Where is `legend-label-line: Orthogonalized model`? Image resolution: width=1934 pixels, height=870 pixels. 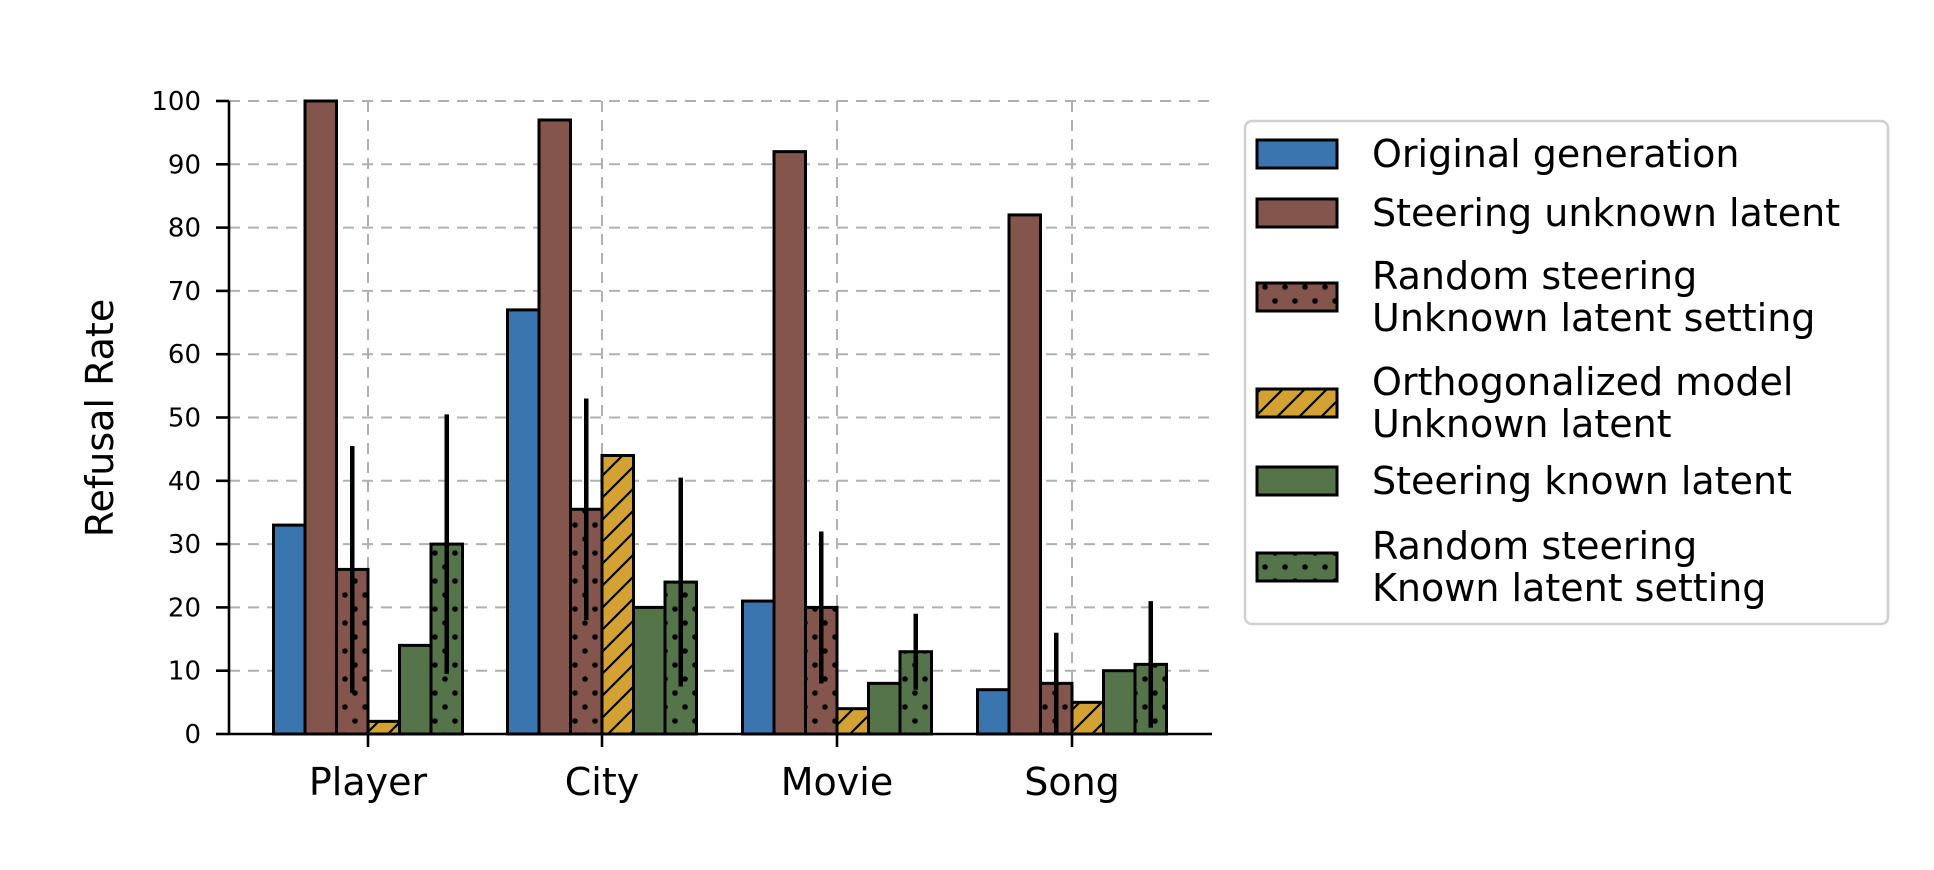
legend-label-line: Orthogonalized model is located at coordinates (1582, 382).